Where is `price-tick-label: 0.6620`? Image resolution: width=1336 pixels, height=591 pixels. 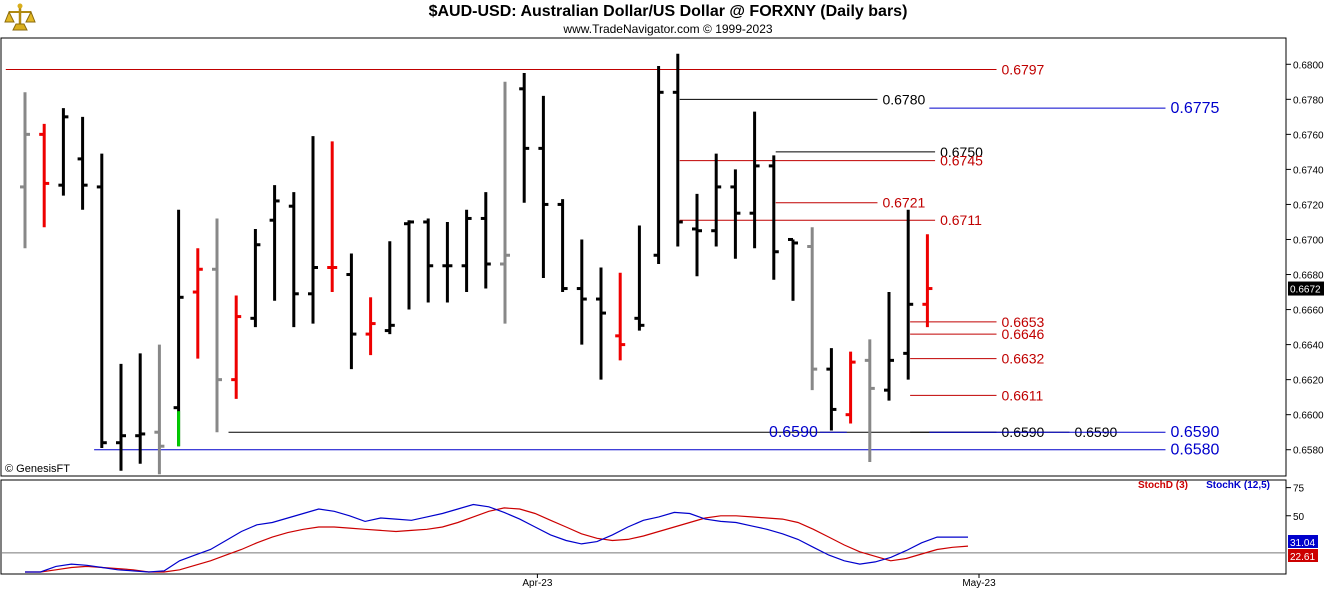 price-tick-label: 0.6620 is located at coordinates (1308, 381).